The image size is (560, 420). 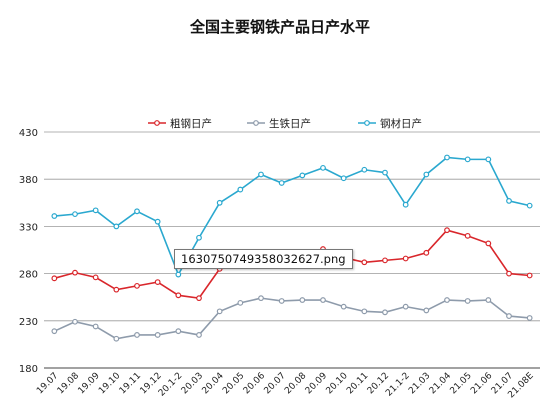 I want to click on y-tick-label: 430, so click(x=28, y=133).